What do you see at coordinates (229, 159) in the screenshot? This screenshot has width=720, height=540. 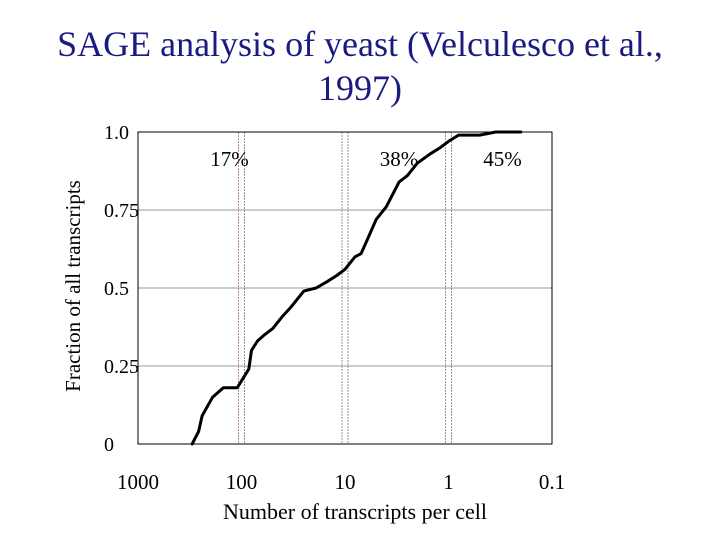 I see `marker-17-label: 17%` at bounding box center [229, 159].